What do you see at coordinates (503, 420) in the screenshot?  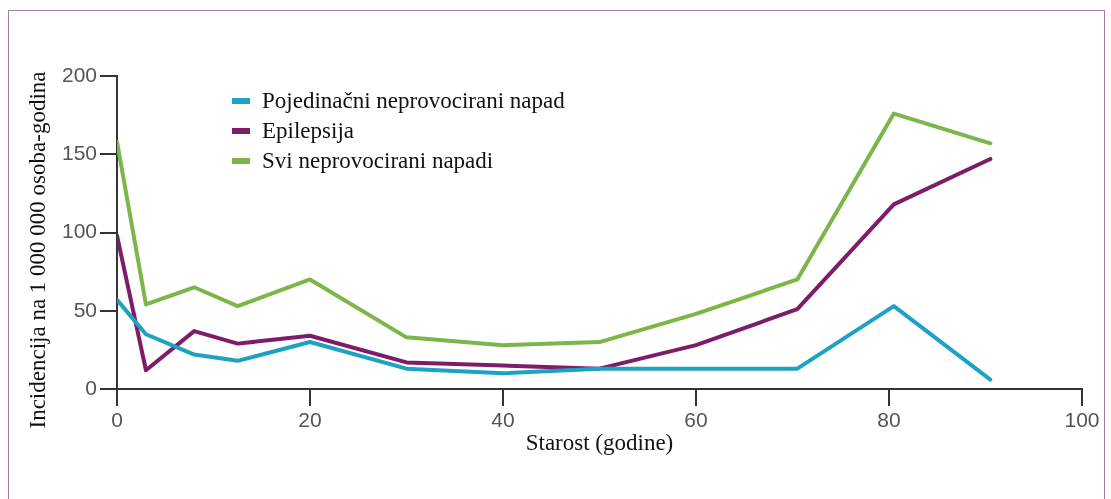 I see `x-tick-label: 40` at bounding box center [503, 420].